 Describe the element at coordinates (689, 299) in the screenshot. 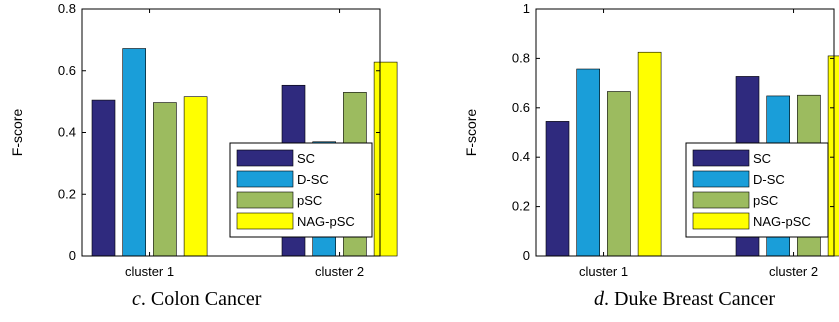

I see `panel-caption-text: . Duke Breast Cancer` at that location.